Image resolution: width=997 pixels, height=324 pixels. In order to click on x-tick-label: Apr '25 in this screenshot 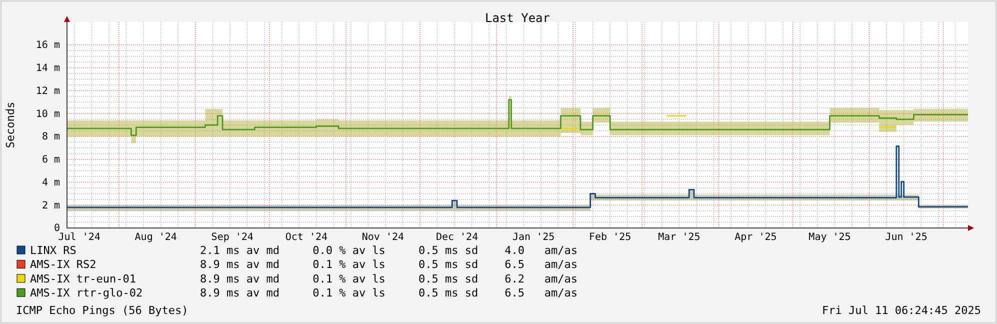, I will do `click(755, 238)`.